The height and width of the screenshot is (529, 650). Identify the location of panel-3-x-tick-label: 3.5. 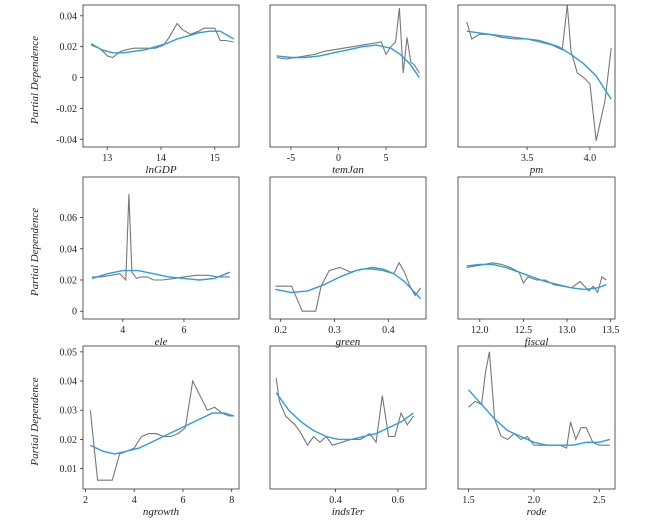
(527, 158).